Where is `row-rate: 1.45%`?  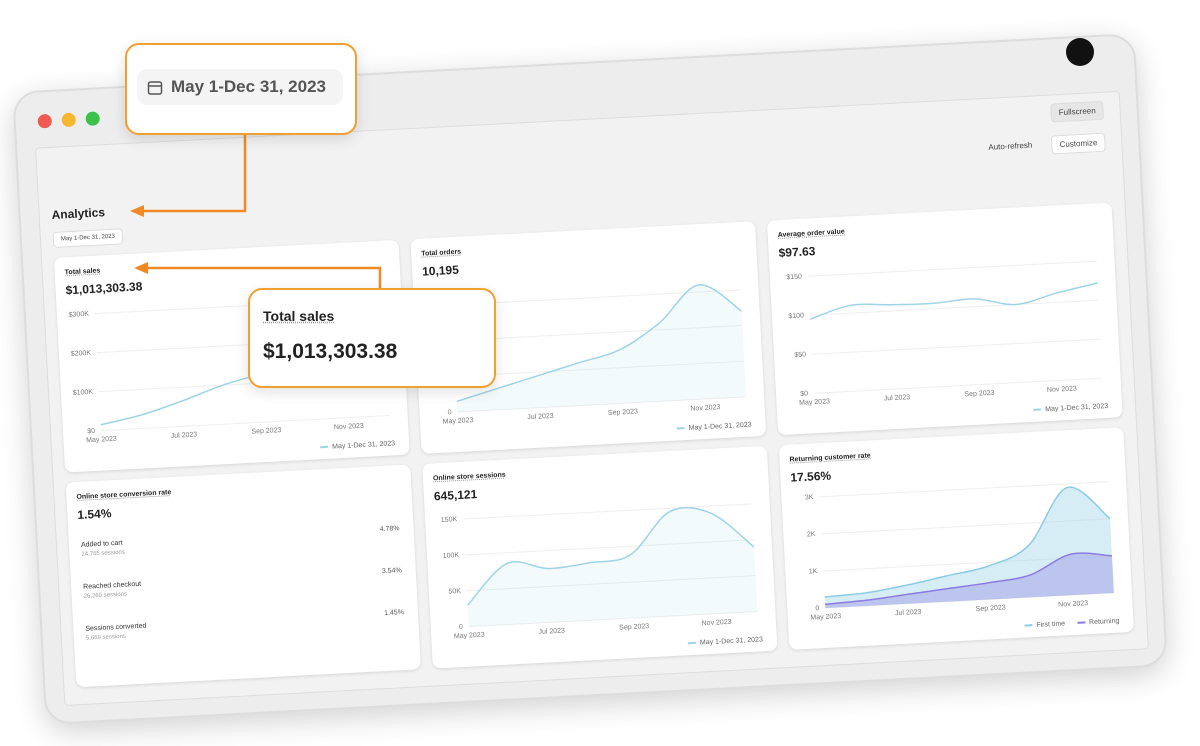 row-rate: 1.45% is located at coordinates (394, 613).